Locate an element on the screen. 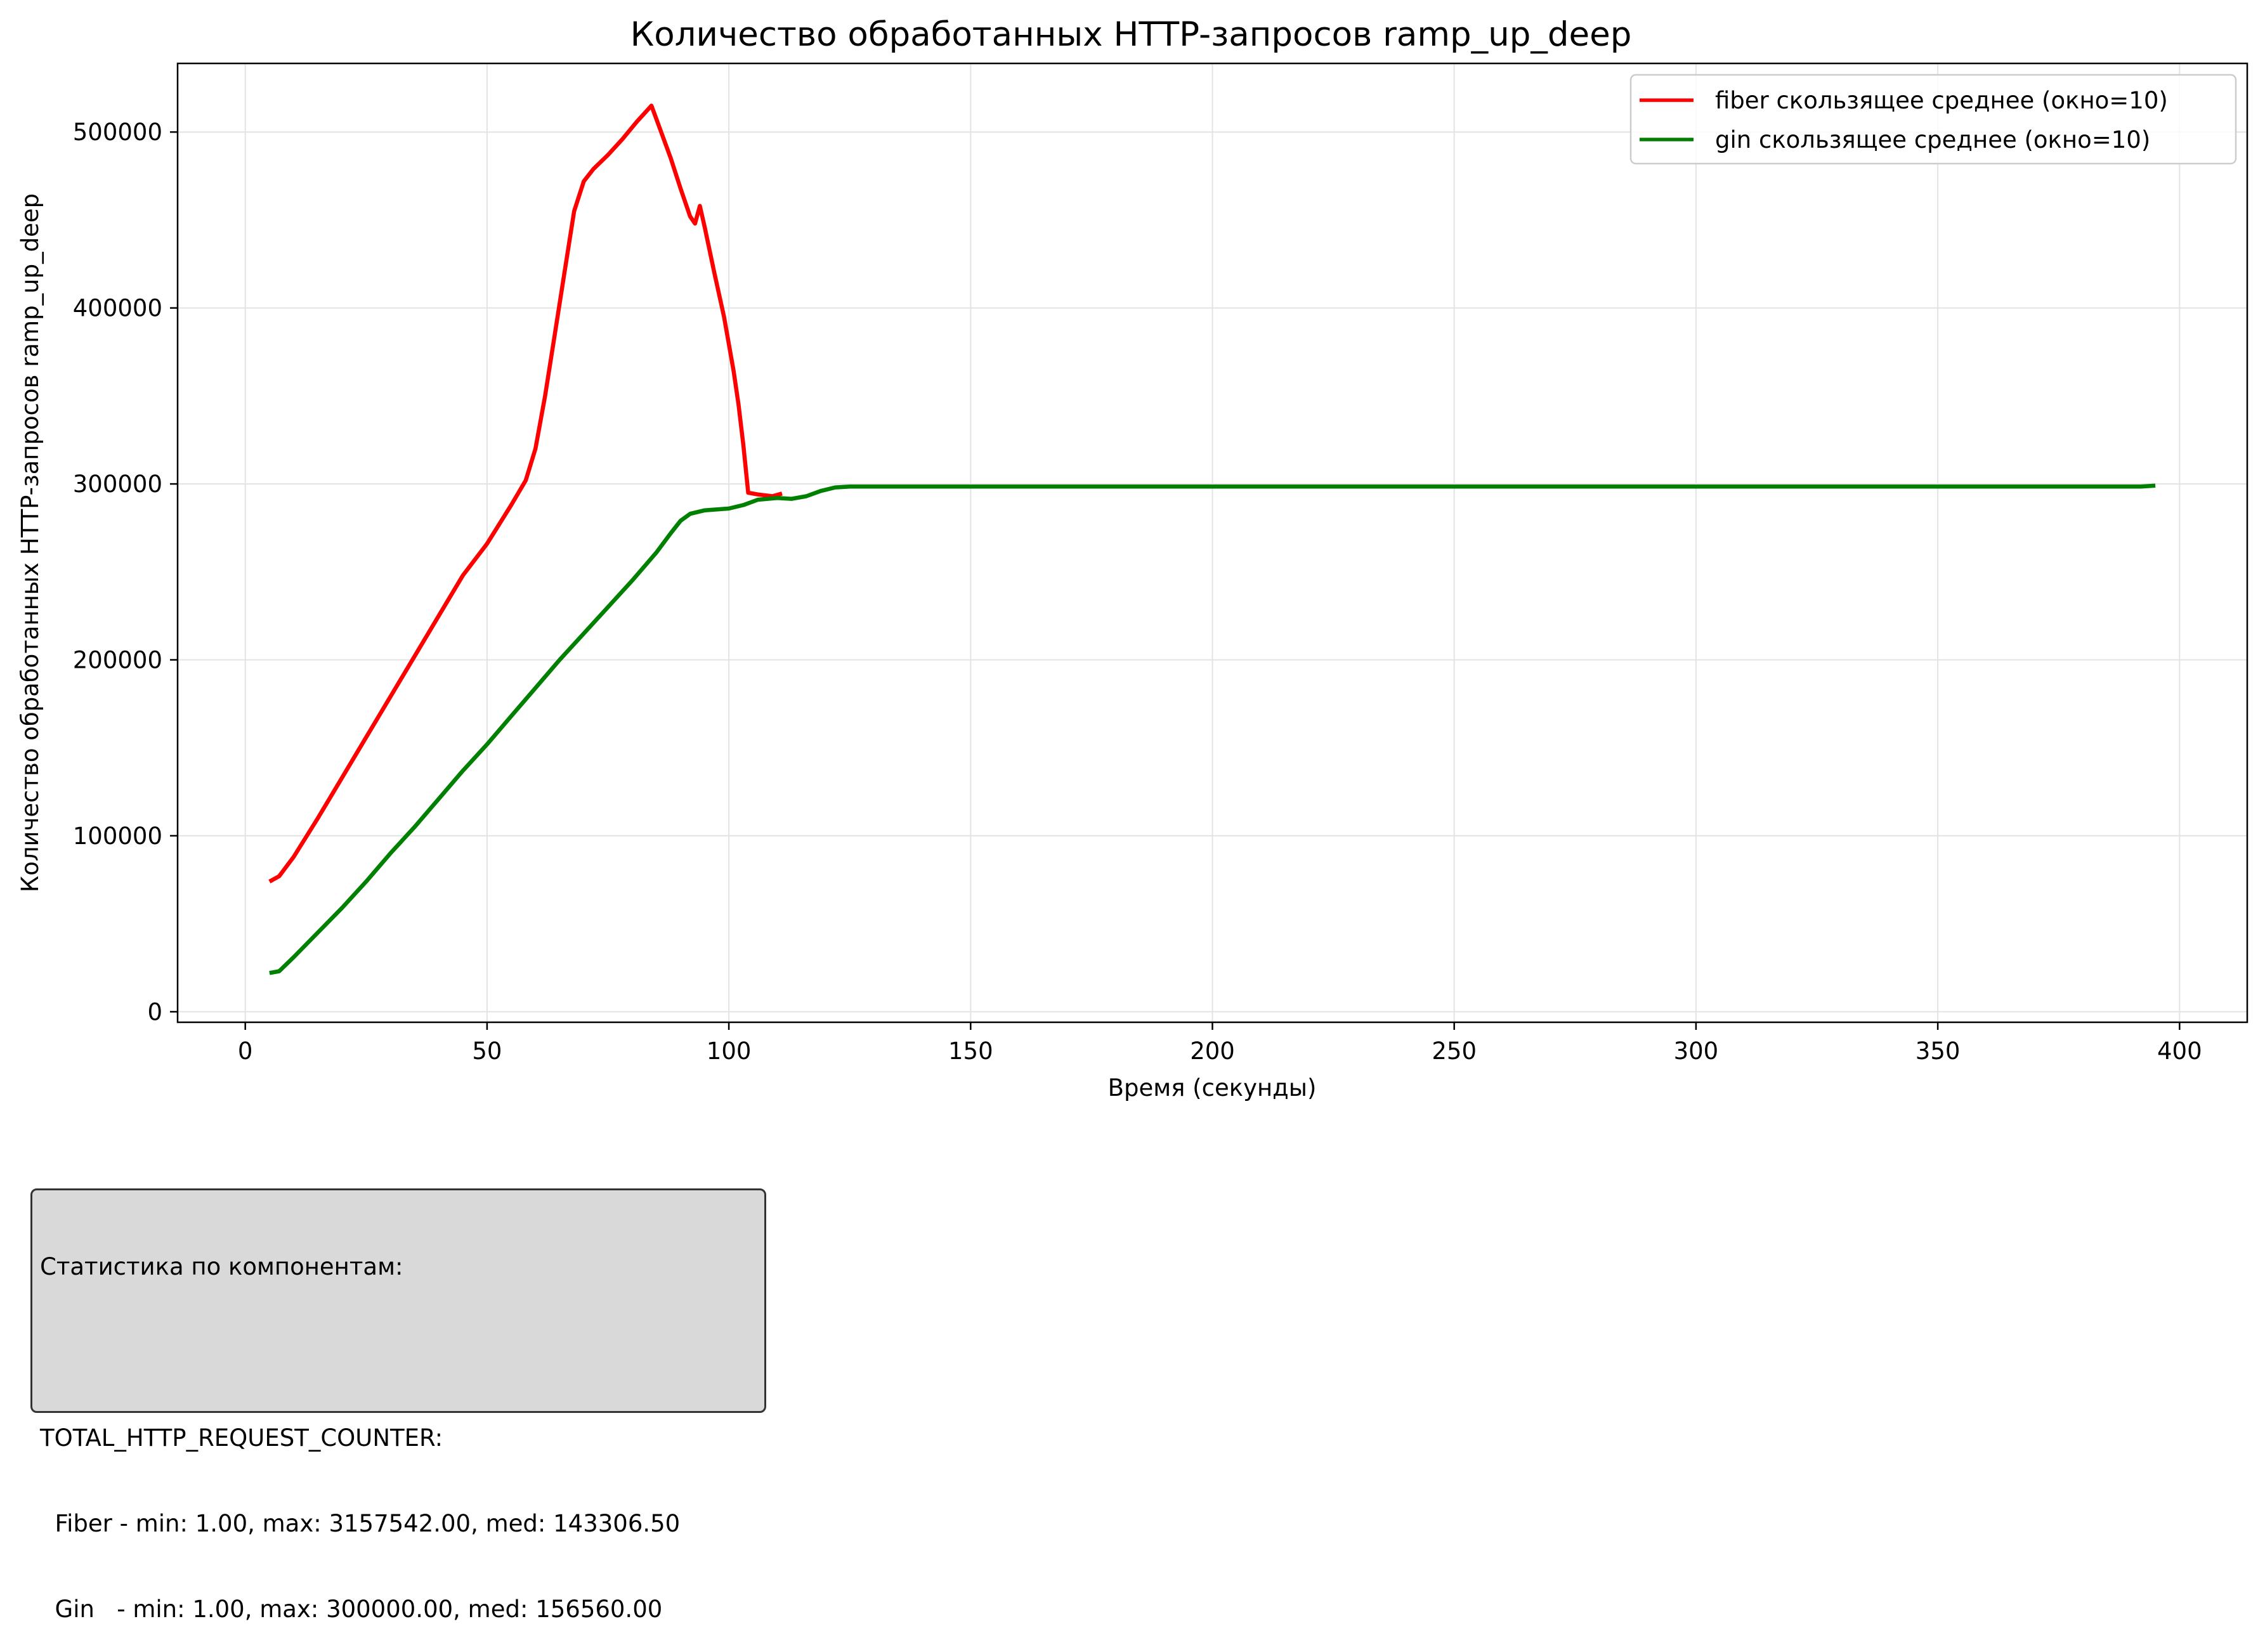 The height and width of the screenshot is (1652, 2265). x-tick-label: 200 is located at coordinates (1212, 1051).